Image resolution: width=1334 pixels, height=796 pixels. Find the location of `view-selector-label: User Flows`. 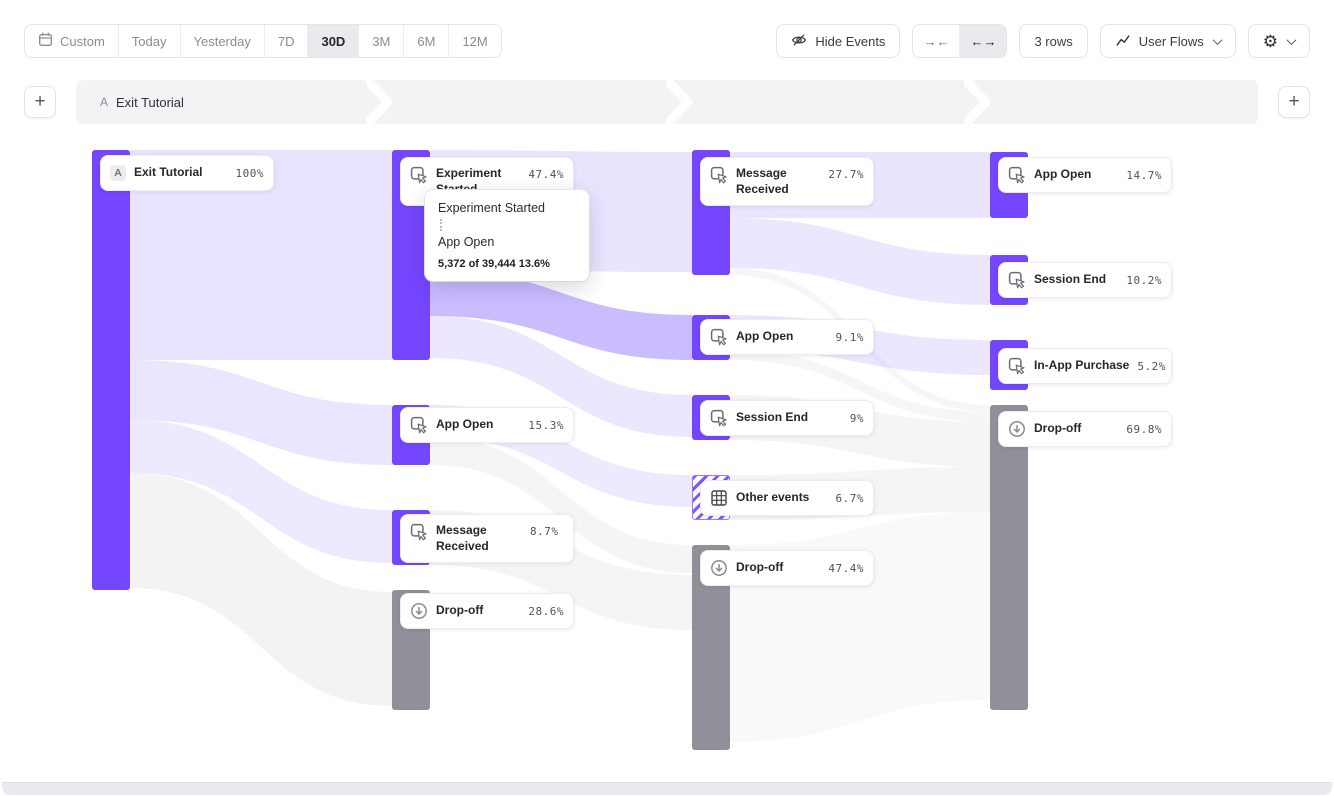

view-selector-label: User Flows is located at coordinates (1171, 41).